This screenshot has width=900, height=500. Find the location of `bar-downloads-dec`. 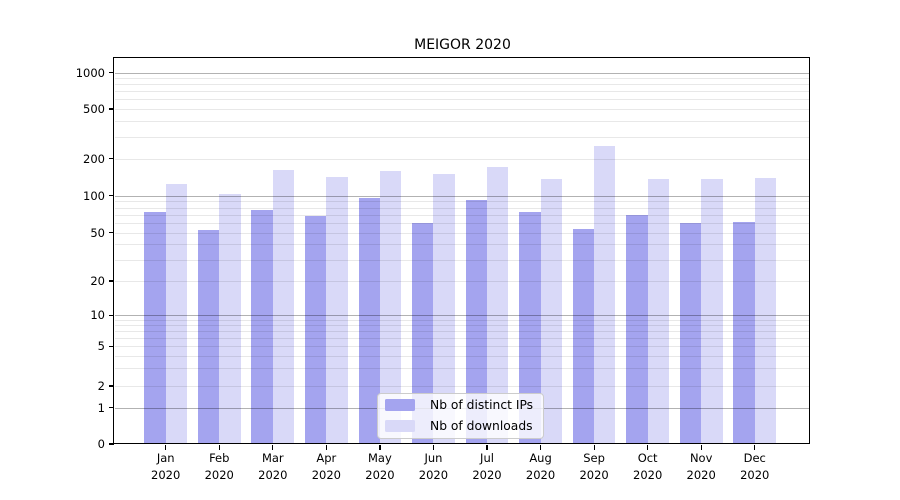

bar-downloads-dec is located at coordinates (765, 310).